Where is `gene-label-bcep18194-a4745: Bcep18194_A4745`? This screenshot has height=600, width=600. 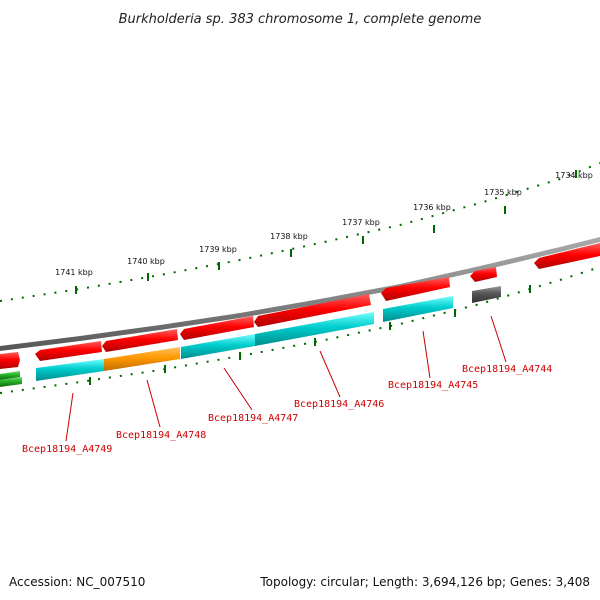
gene-label-bcep18194-a4745: Bcep18194_A4745 is located at coordinates (433, 385).